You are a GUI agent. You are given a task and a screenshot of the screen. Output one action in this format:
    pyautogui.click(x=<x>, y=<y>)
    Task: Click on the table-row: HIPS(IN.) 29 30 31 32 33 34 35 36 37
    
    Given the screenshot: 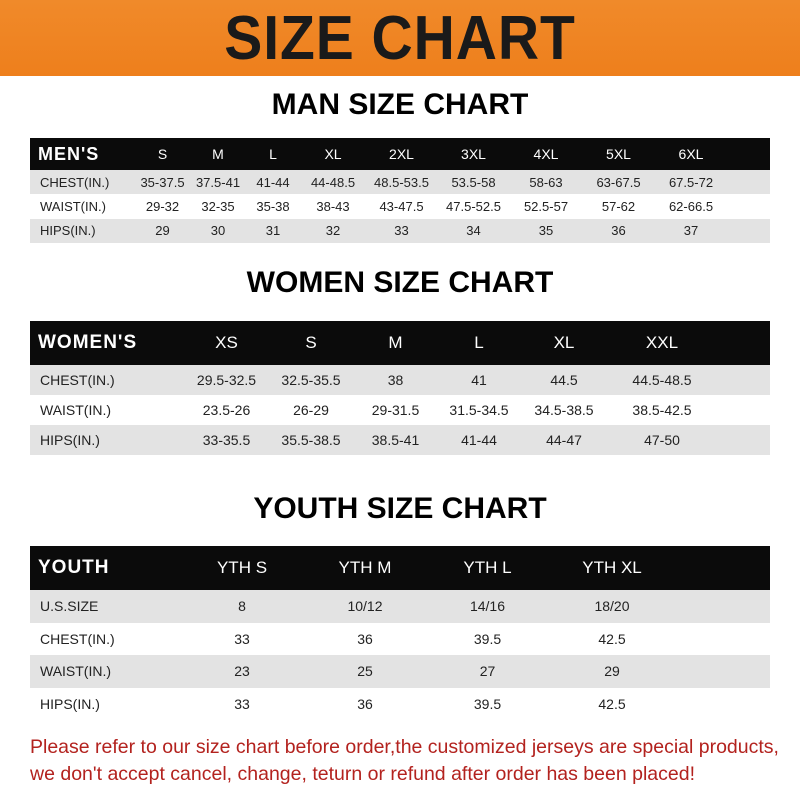 What is the action you would take?
    pyautogui.click(x=400, y=230)
    